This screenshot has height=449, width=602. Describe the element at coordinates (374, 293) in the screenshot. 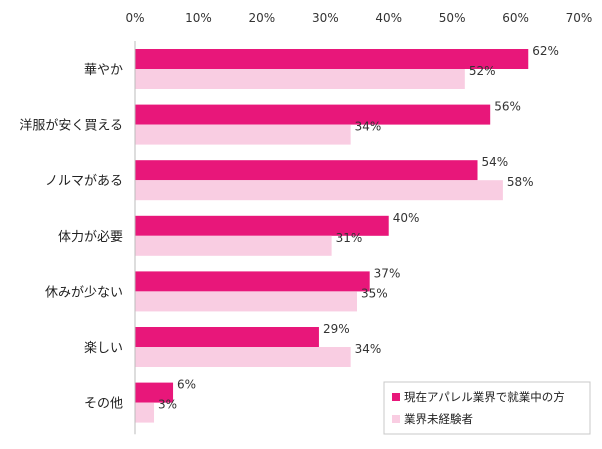

I see `data-label: 35%` at that location.